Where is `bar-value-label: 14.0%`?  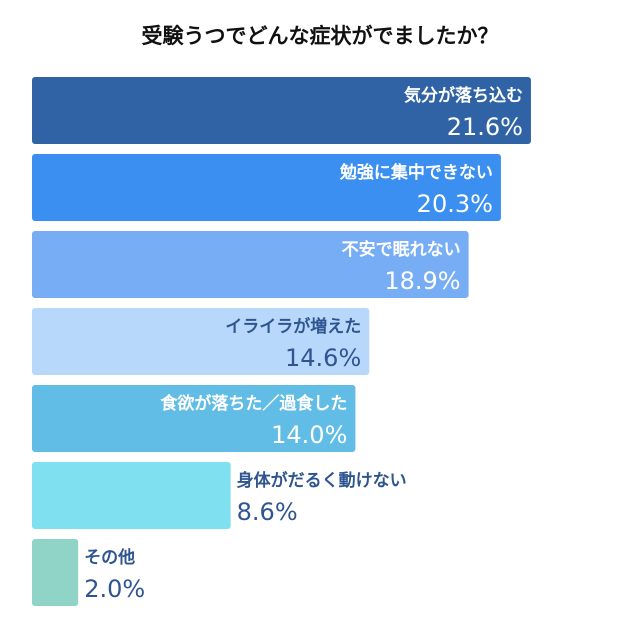
bar-value-label: 14.0% is located at coordinates (309, 435).